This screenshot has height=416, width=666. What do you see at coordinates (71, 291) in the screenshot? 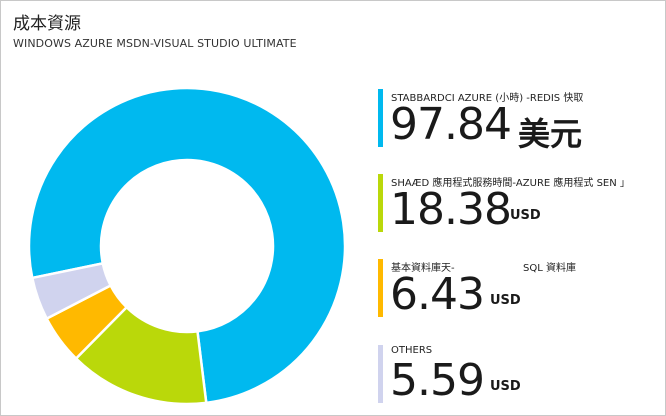
I see `donut-segment-others` at bounding box center [71, 291].